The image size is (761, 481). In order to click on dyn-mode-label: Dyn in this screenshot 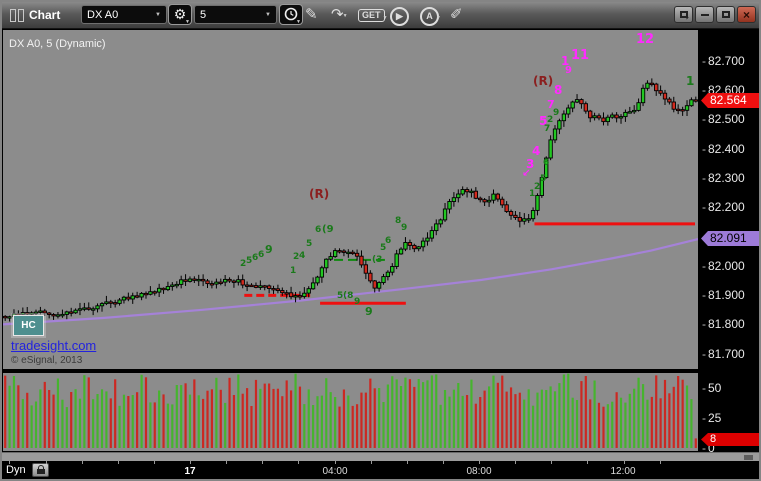, I will do `click(16, 470)`.